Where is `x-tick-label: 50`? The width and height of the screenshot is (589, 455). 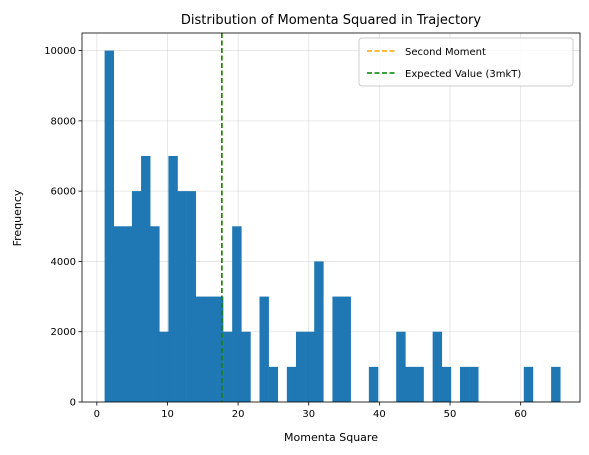
x-tick-label: 50 is located at coordinates (450, 414).